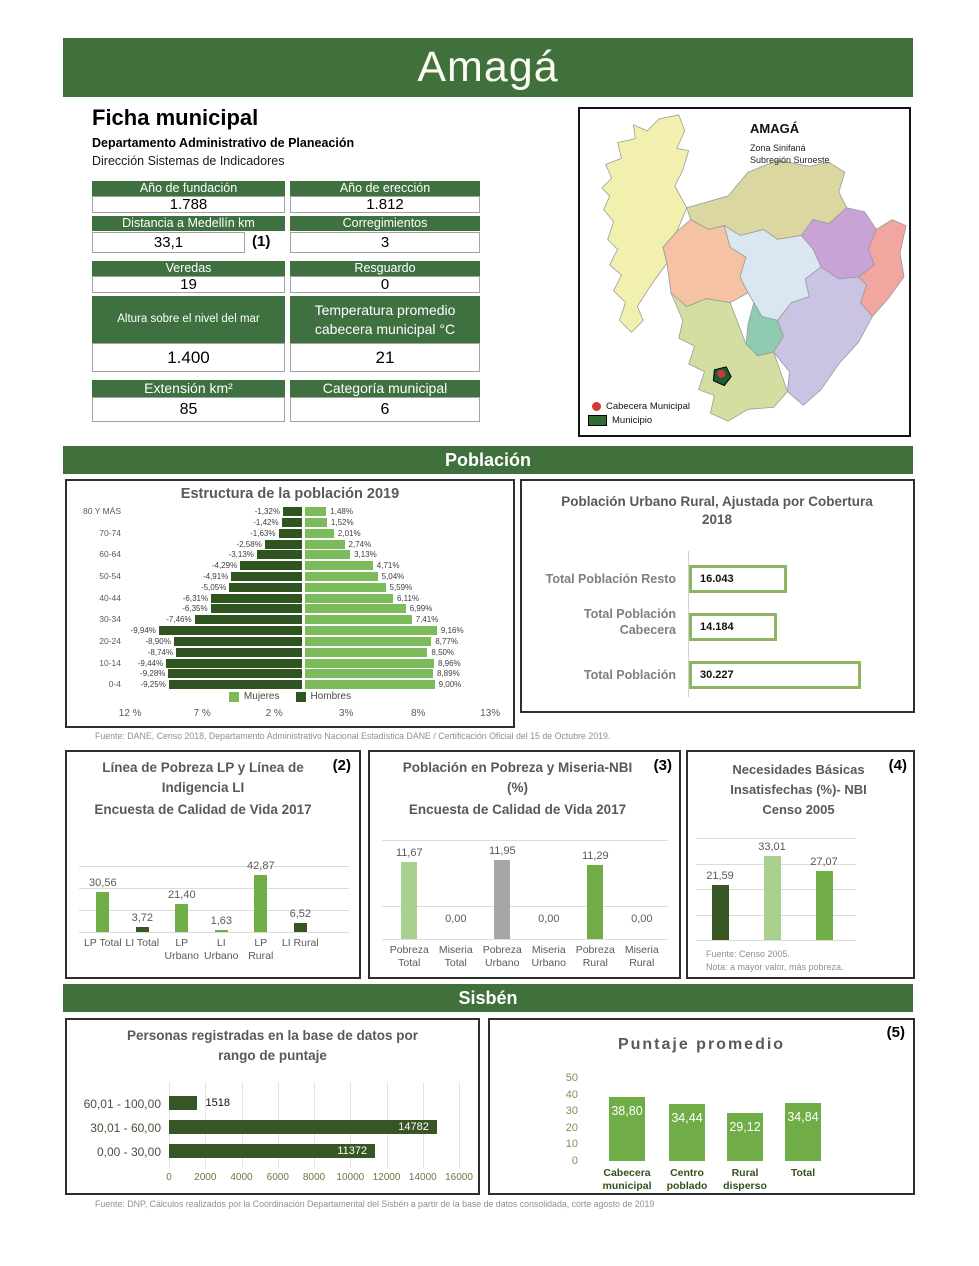 The image size is (979, 1266). What do you see at coordinates (449, 663) in the screenshot?
I see `mujeres-value-label: 8,96%` at bounding box center [449, 663].